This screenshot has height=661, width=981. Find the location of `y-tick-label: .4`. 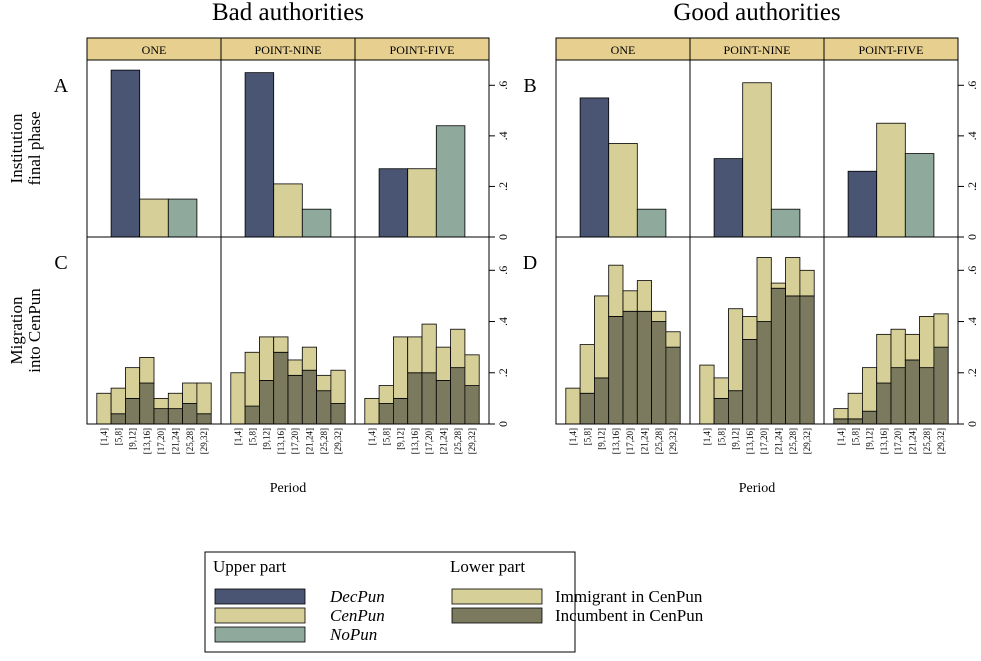

y-tick-label: .4 is located at coordinates (503, 135).